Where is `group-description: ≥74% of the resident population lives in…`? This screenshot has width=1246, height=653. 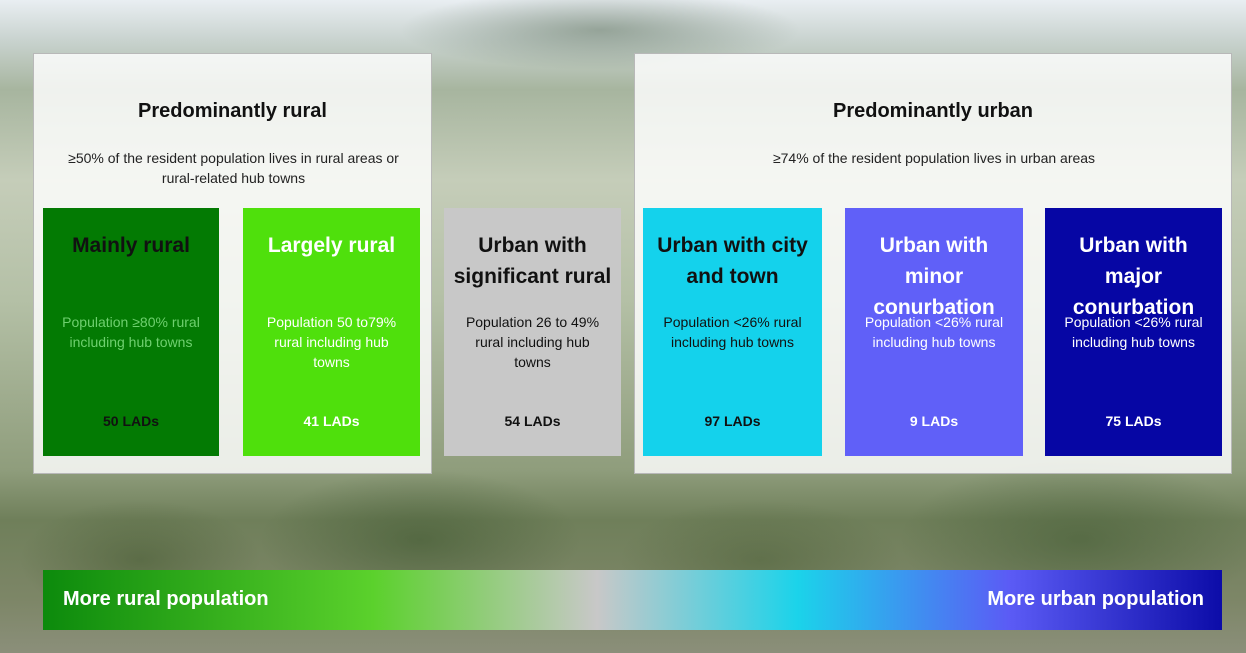 group-description: ≥74% of the resident population lives in… is located at coordinates (934, 158).